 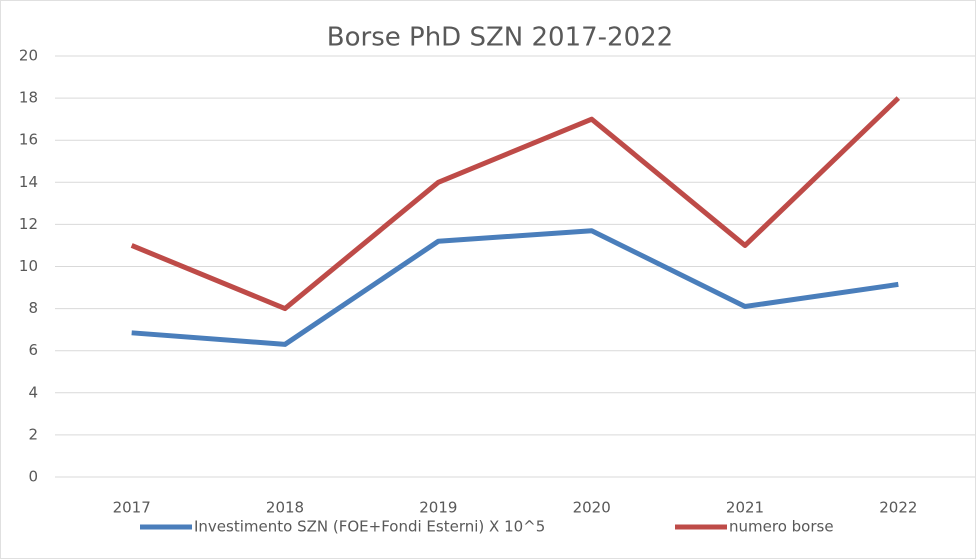 I want to click on x-tick-label: 2017, so click(x=132, y=508).